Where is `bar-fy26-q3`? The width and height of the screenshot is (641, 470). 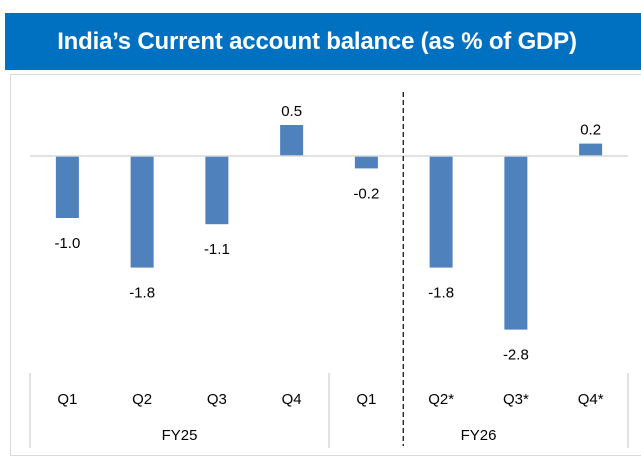 bar-fy26-q3 is located at coordinates (516, 243).